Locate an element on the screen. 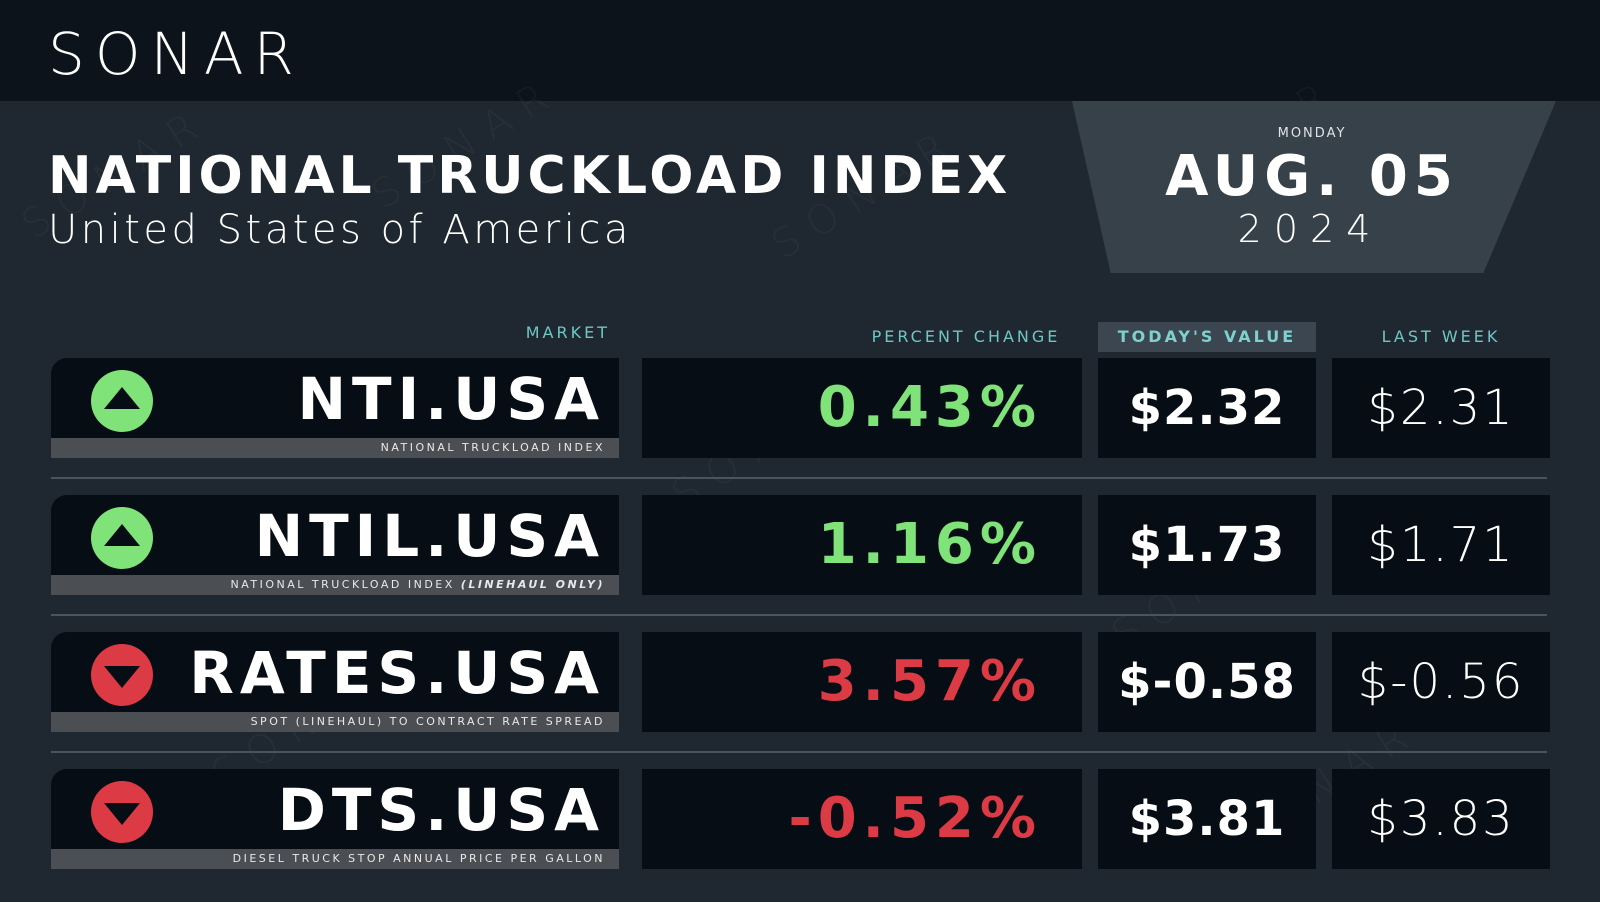 The width and height of the screenshot is (1600, 902). column-header-market: MARKET is located at coordinates (567, 332).